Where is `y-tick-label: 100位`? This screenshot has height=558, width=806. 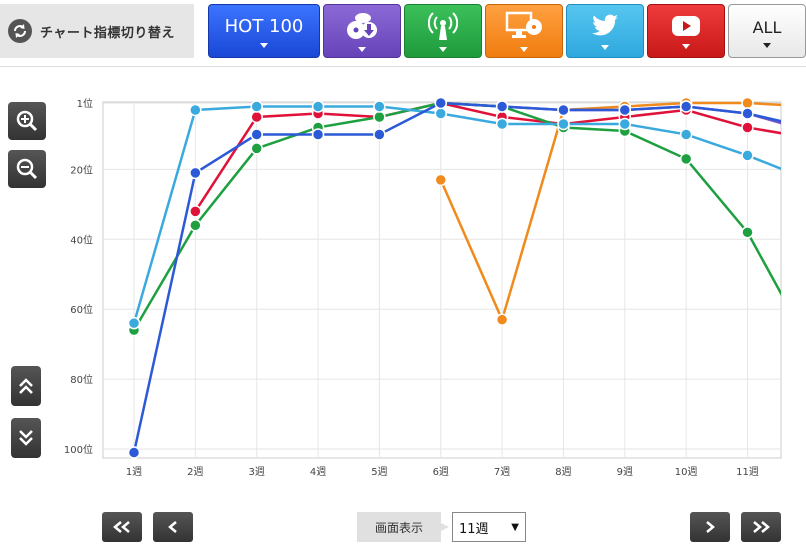
y-tick-label: 100位 is located at coordinates (78, 449).